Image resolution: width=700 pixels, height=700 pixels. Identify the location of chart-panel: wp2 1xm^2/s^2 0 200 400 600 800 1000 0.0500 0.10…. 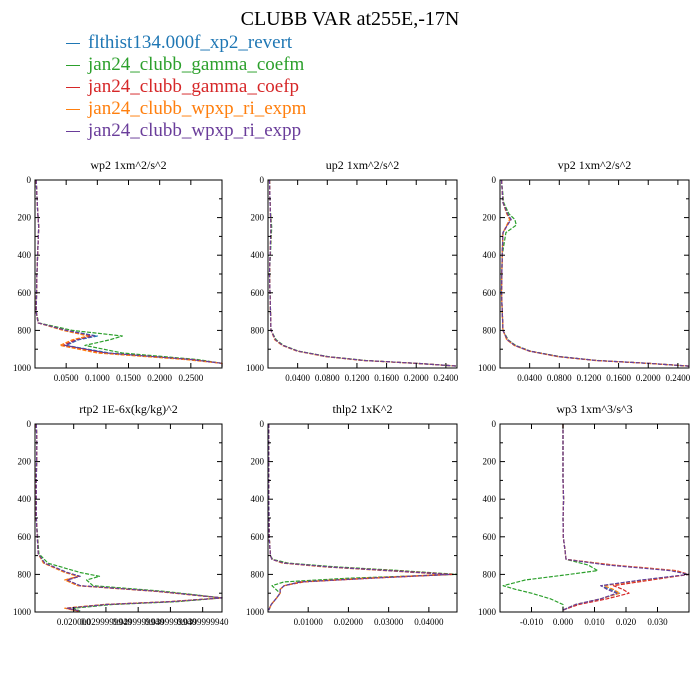
(118, 270).